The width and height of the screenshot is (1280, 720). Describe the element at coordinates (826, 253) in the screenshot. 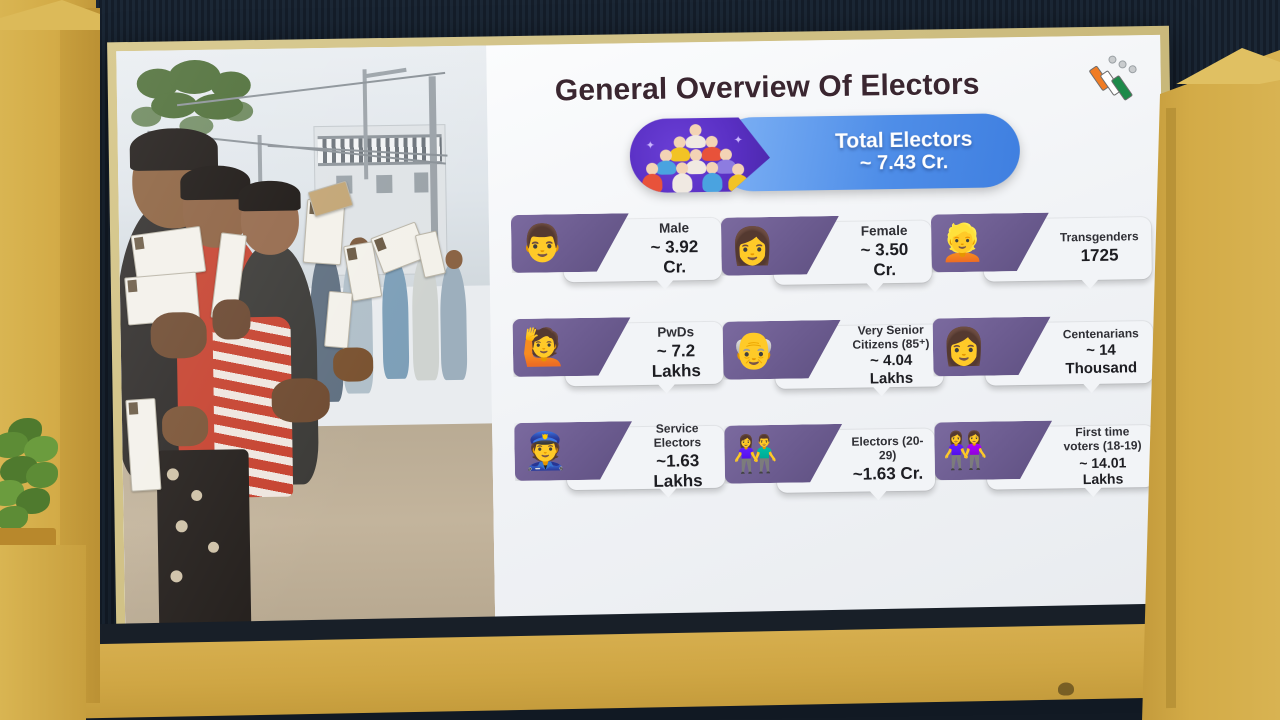

I see `stat-card-female: 👩 Female ~ 3.50 Cr.` at that location.